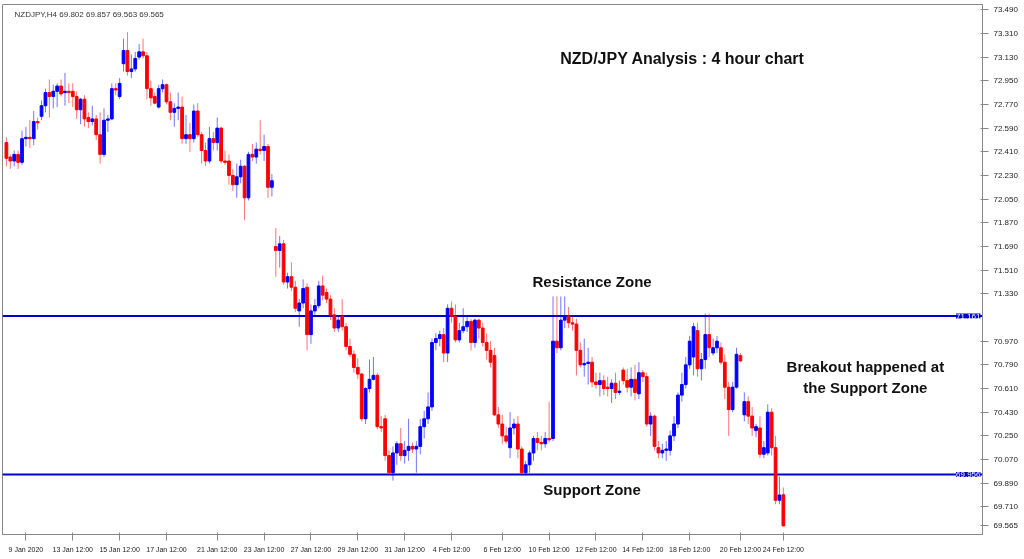 The image size is (1024, 559). What do you see at coordinates (682, 58) in the screenshot?
I see `text: NZD/JPY Analysis : 4 hour chart` at bounding box center [682, 58].